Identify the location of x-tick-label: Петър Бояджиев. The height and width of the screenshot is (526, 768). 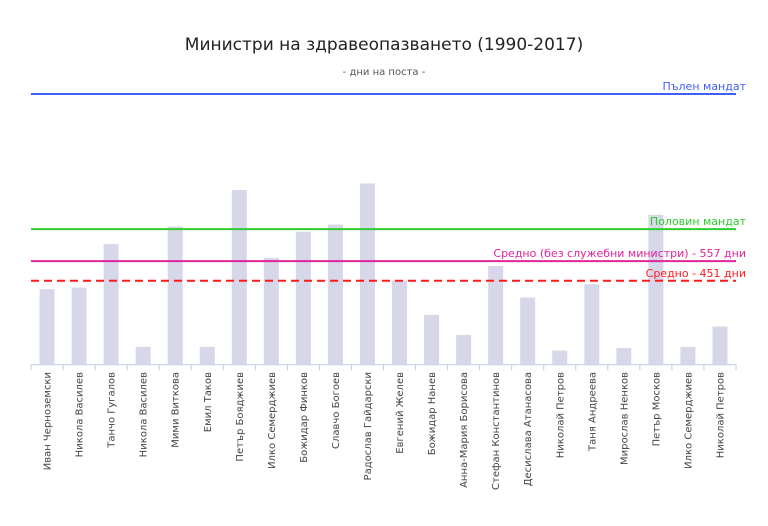
(240, 417).